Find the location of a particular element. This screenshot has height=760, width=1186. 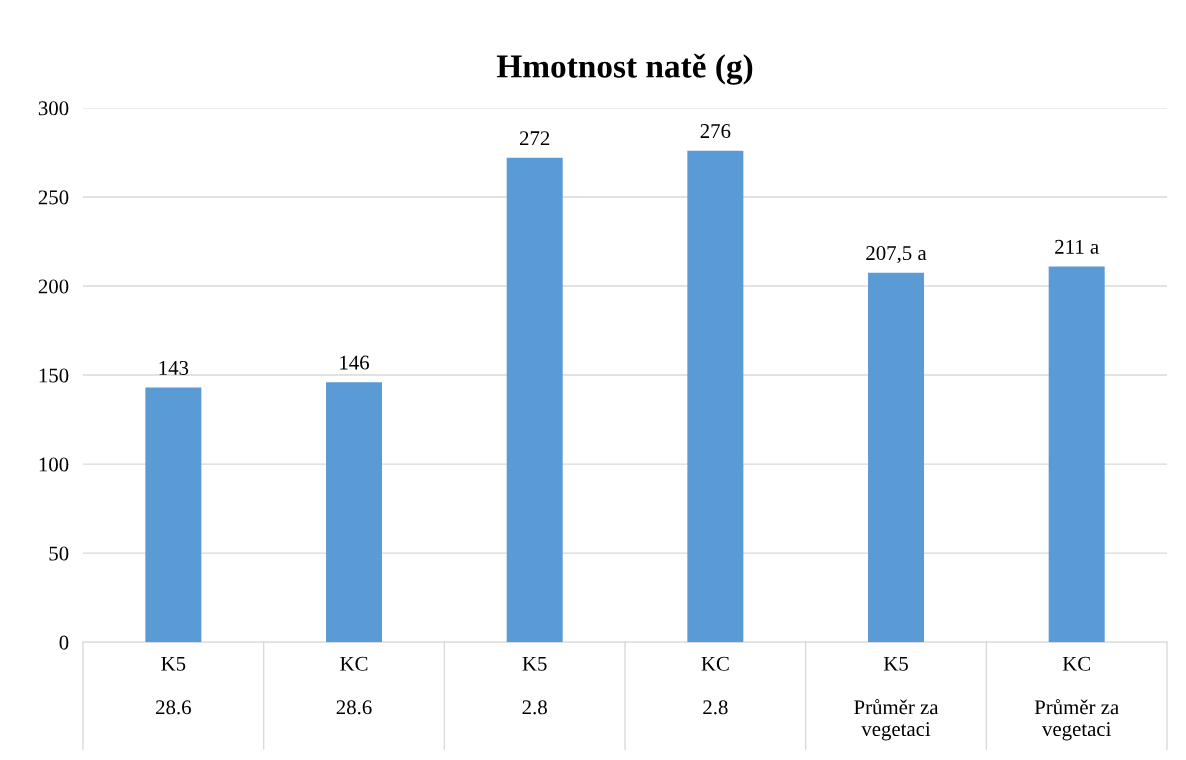

data-label: 211 a is located at coordinates (1077, 246).